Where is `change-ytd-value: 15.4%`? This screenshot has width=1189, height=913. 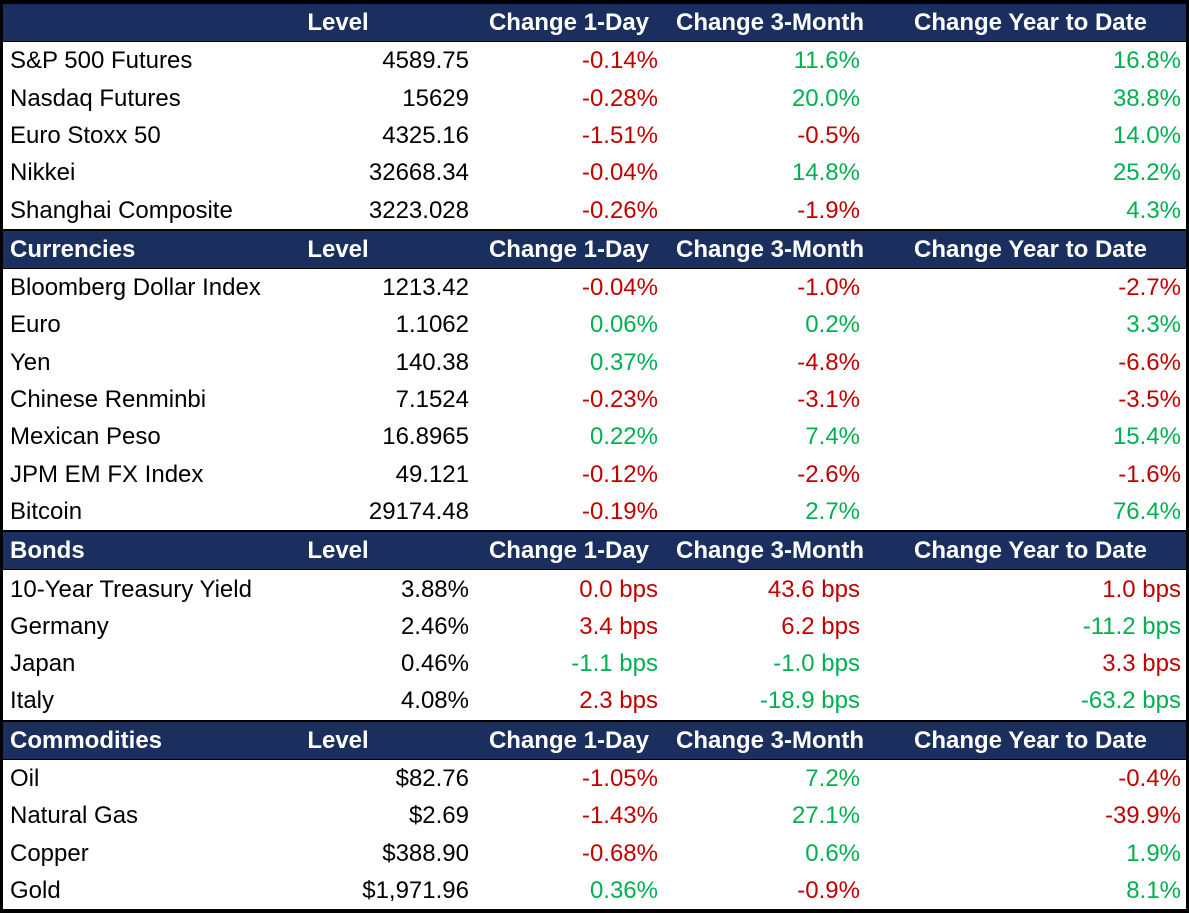
change-ytd-value: 15.4% is located at coordinates (1146, 437).